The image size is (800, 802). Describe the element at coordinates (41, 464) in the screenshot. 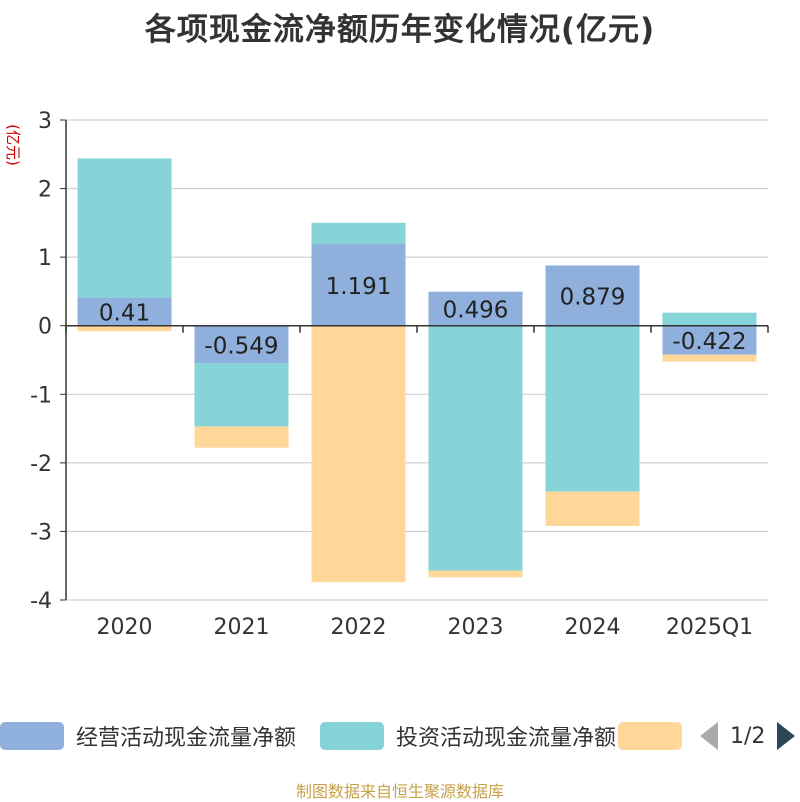

I see `y-tick-label: -2` at that location.